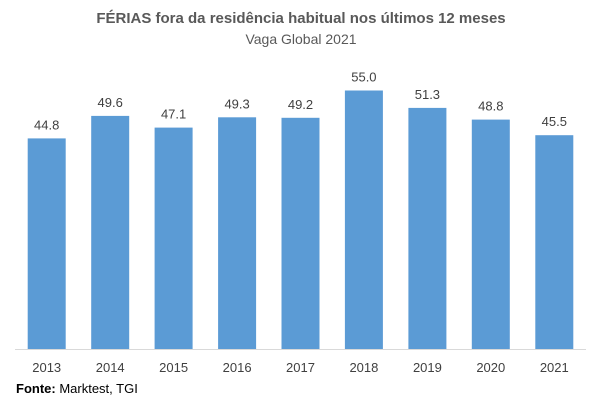 The height and width of the screenshot is (403, 602). What do you see at coordinates (237, 367) in the screenshot?
I see `x-tick-label-2016: 2016` at bounding box center [237, 367].